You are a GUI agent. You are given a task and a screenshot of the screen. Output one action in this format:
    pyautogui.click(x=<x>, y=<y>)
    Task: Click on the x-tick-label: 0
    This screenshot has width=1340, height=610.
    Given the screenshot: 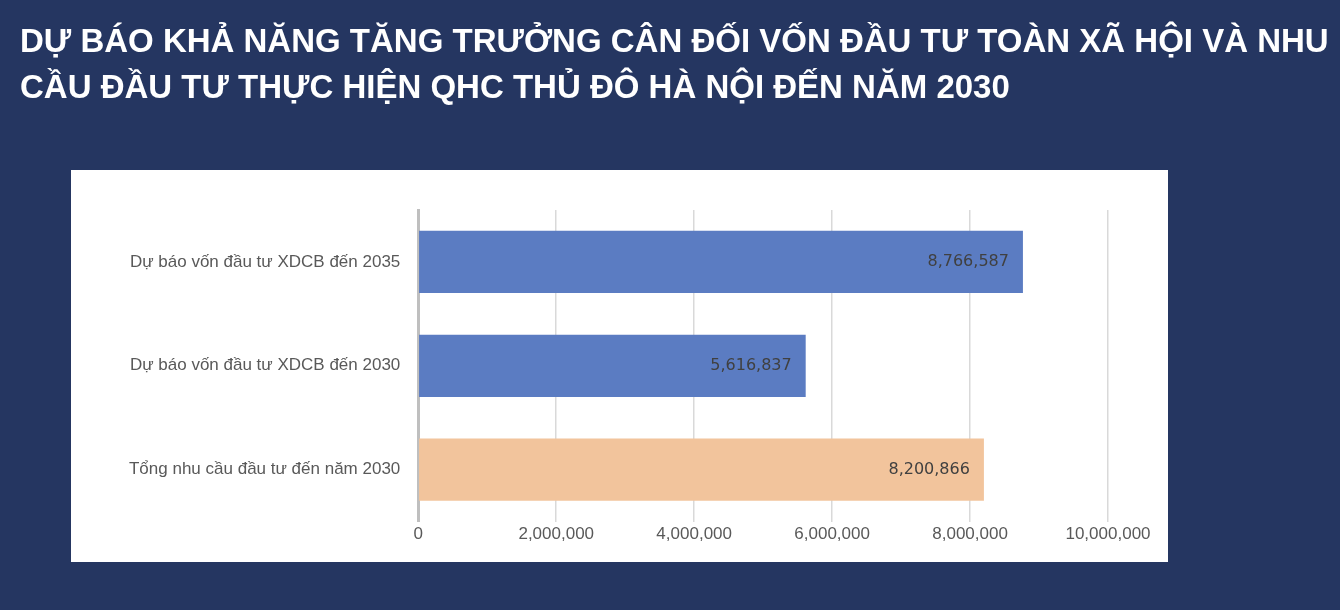 What is the action you would take?
    pyautogui.click(x=418, y=534)
    